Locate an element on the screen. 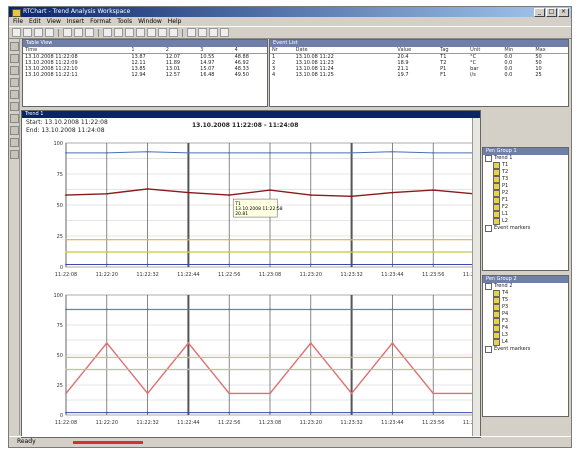  save-icon is located at coordinates (38, 32).